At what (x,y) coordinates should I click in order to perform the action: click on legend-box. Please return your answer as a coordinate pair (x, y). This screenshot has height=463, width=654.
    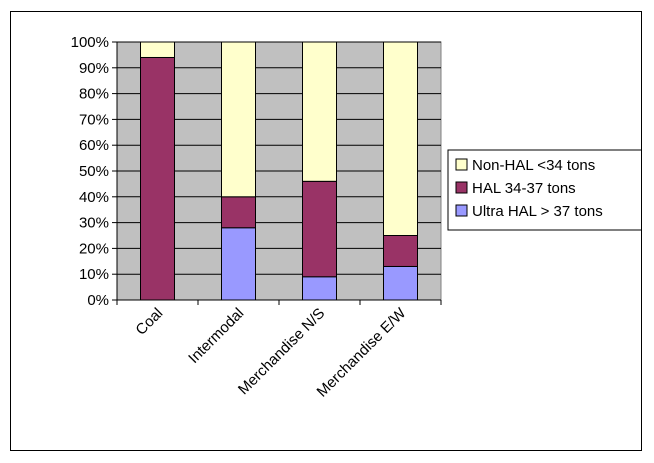
    Looking at the image, I should click on (544, 190).